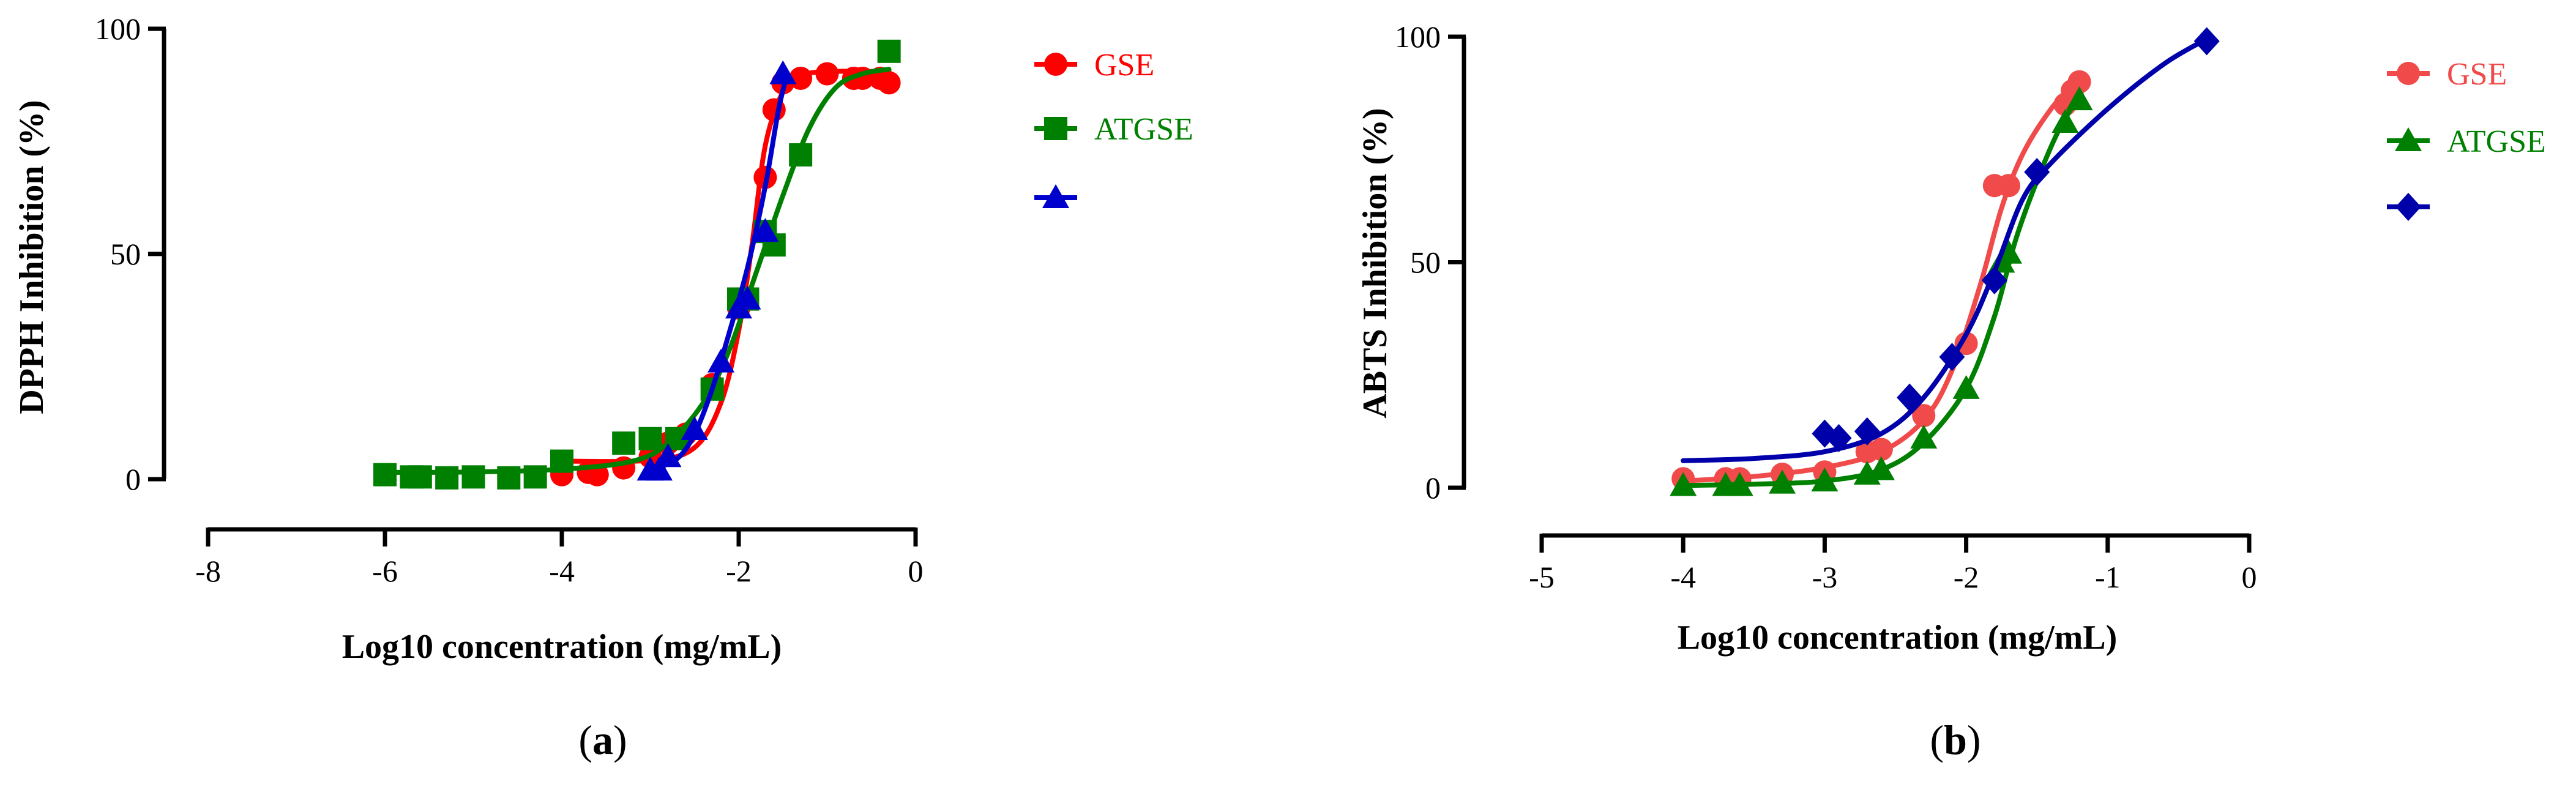 Image resolution: width=2576 pixels, height=787 pixels. Describe the element at coordinates (32, 257) in the screenshot. I see `y-axis-label: DPPH Inhibition (%)` at that location.